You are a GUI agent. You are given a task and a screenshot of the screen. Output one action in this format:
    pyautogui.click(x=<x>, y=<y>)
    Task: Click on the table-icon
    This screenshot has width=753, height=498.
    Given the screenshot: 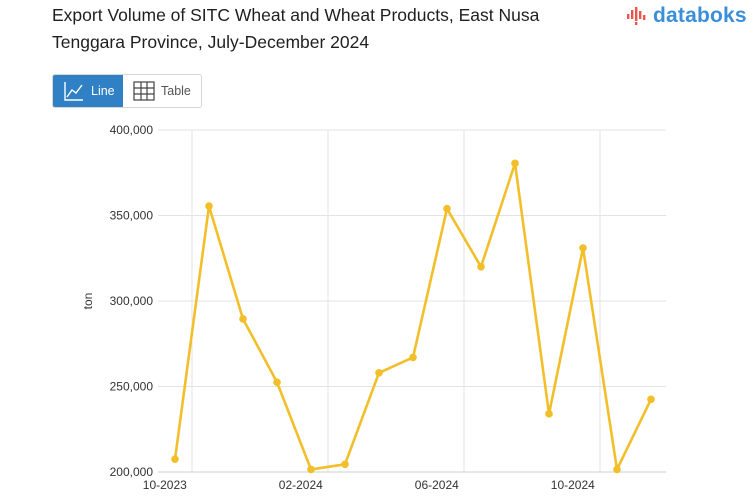 What is the action you would take?
    pyautogui.click(x=144, y=91)
    